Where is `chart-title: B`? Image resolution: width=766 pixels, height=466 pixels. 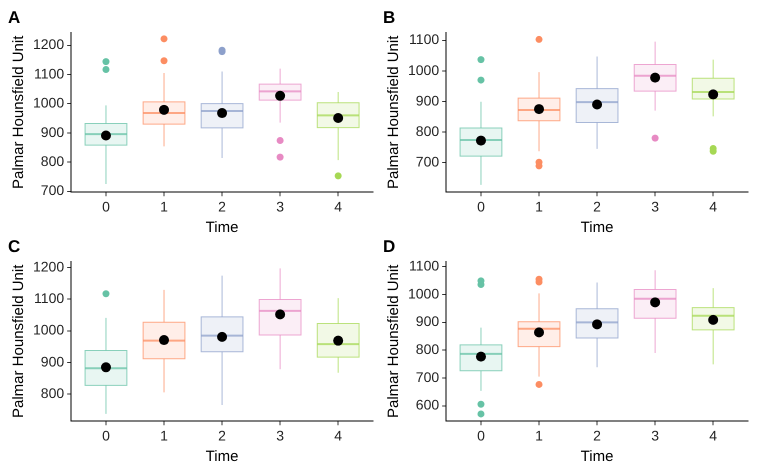
chart-title: B is located at coordinates (389, 17).